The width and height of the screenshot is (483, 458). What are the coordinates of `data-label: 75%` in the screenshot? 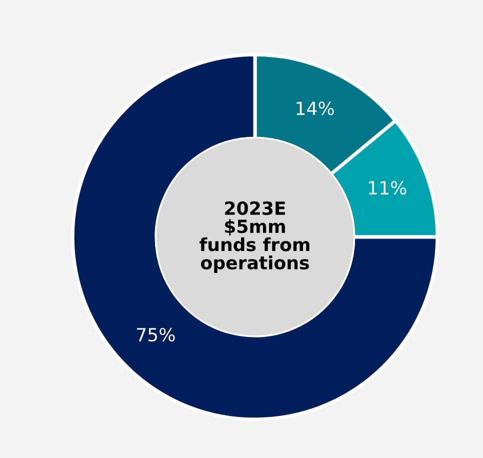 It's located at (156, 335).